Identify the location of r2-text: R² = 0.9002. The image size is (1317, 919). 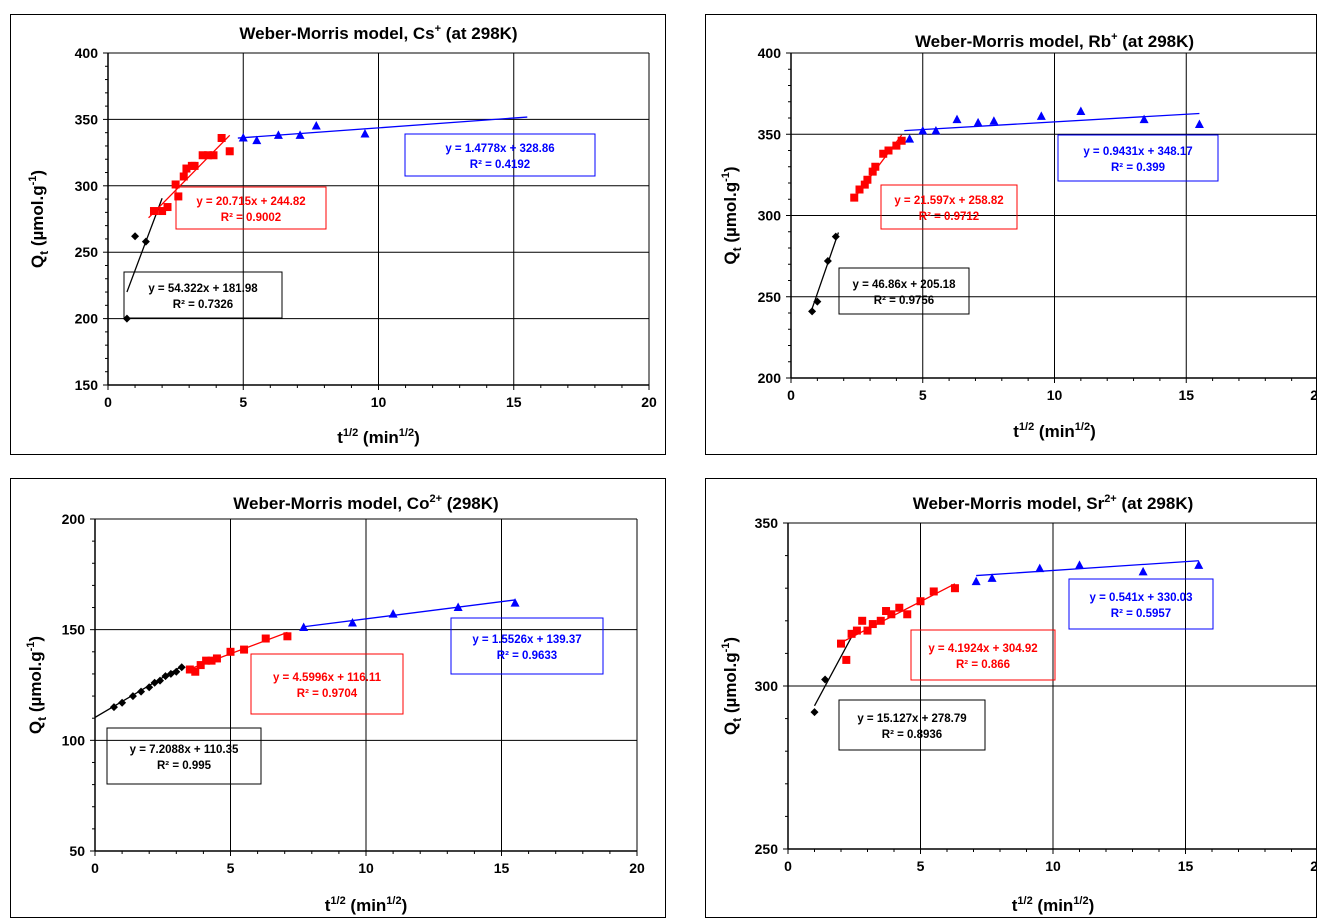
(251, 218).